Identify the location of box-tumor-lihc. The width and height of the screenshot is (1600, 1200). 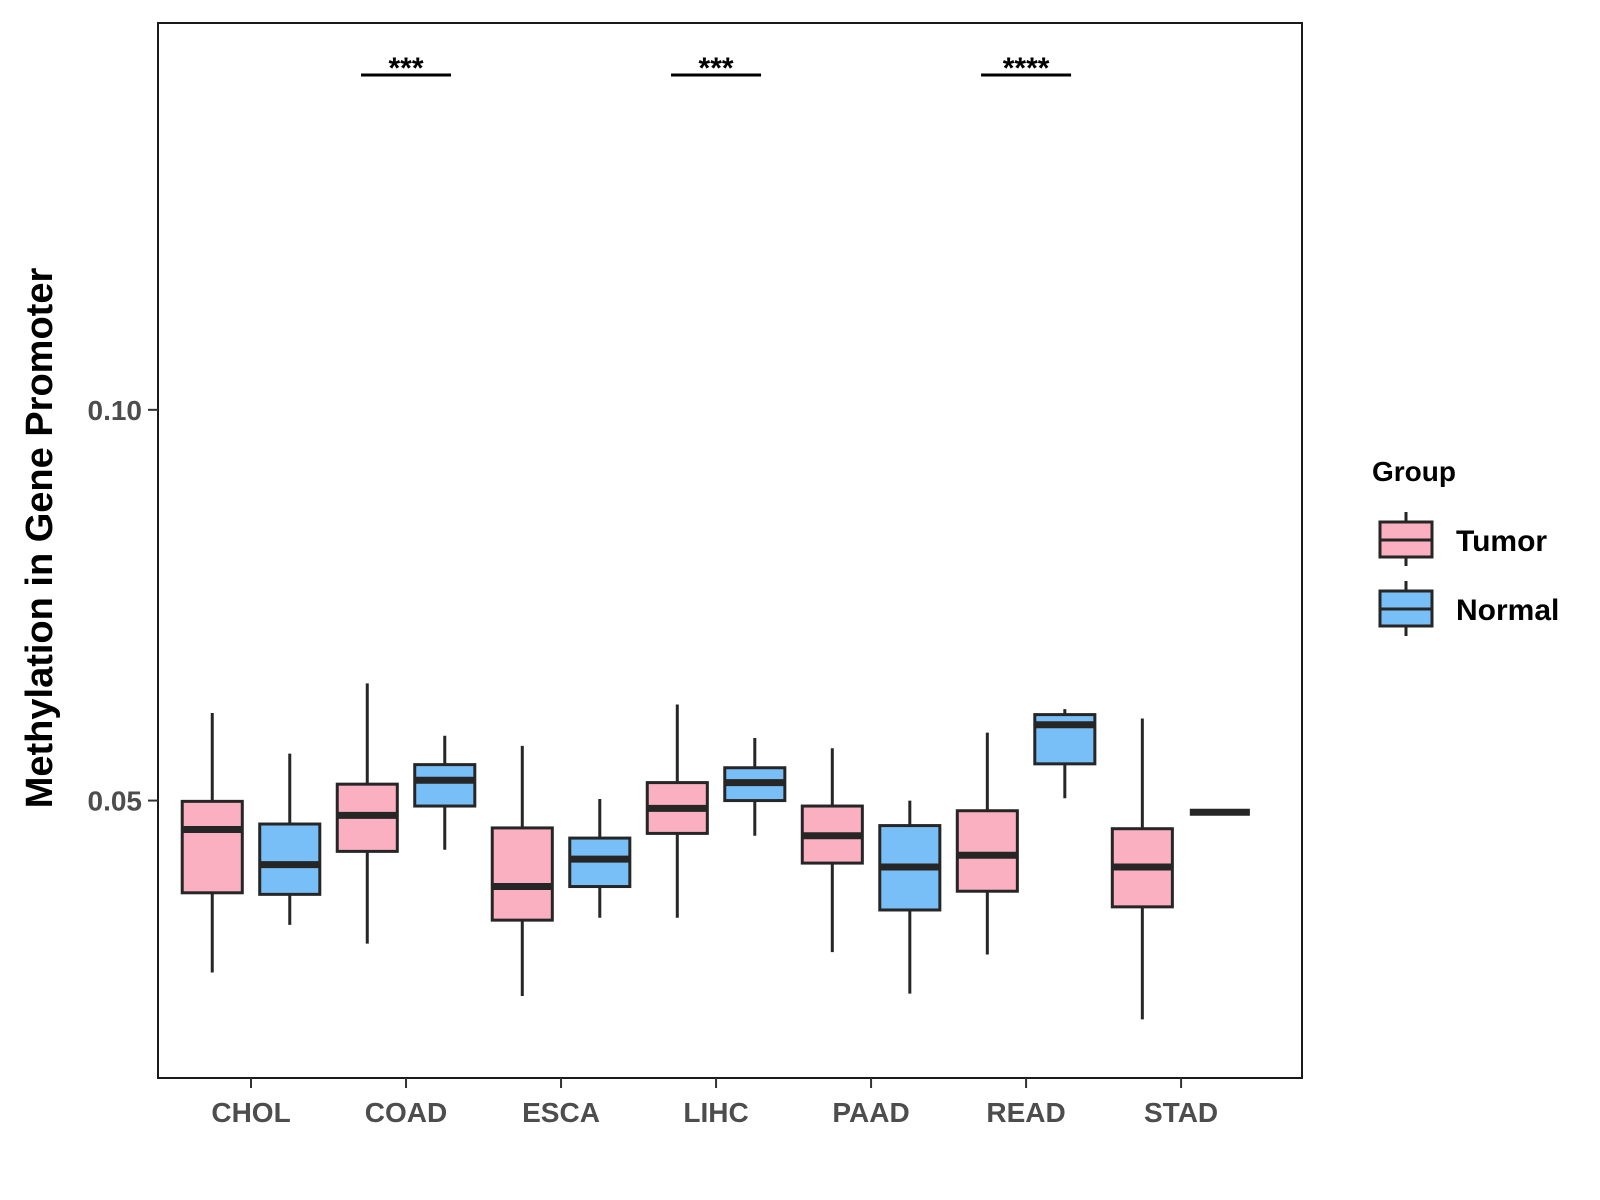
(677, 811).